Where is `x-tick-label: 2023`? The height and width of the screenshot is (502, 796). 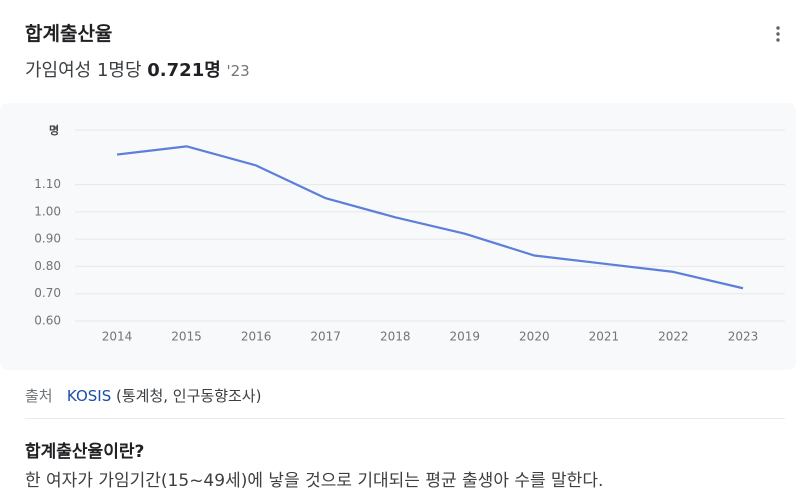 x-tick-label: 2023 is located at coordinates (743, 337).